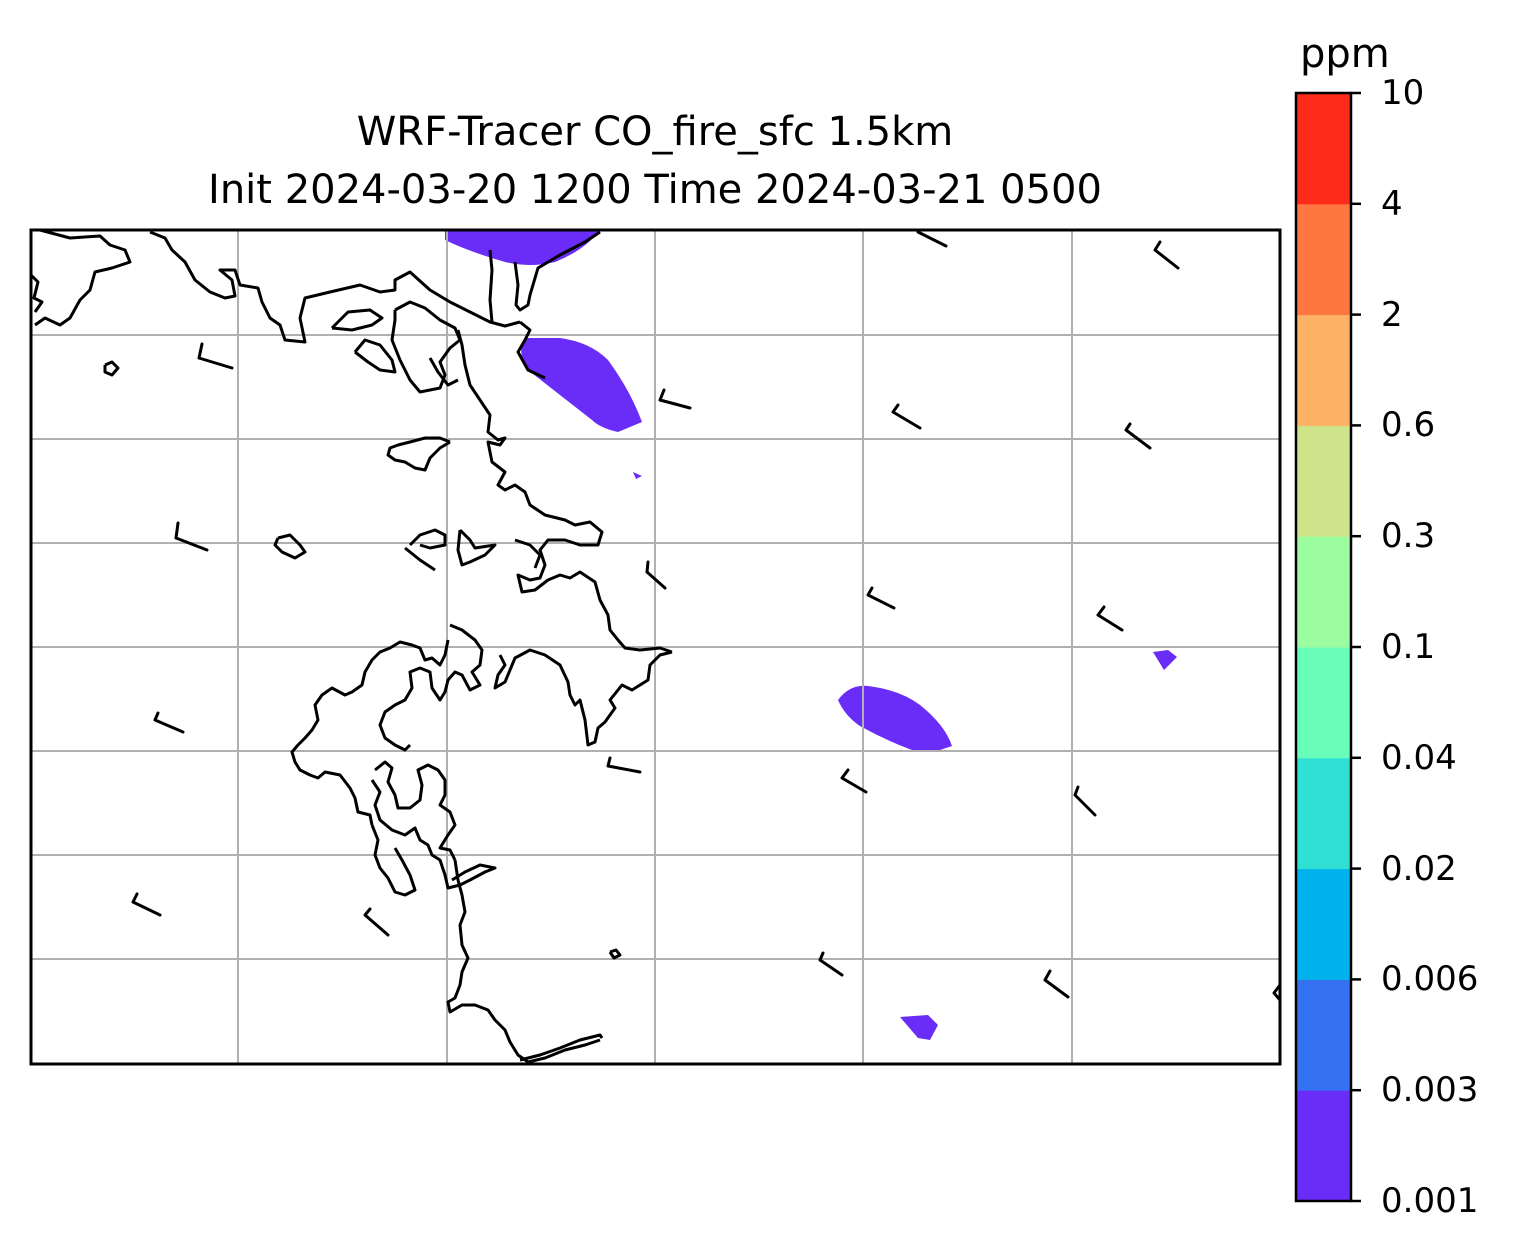  Describe the element at coordinates (655, 132) in the screenshot. I see `map-title-line-1: WRF-Tracer CO_fire_sfc 1.5km` at that location.